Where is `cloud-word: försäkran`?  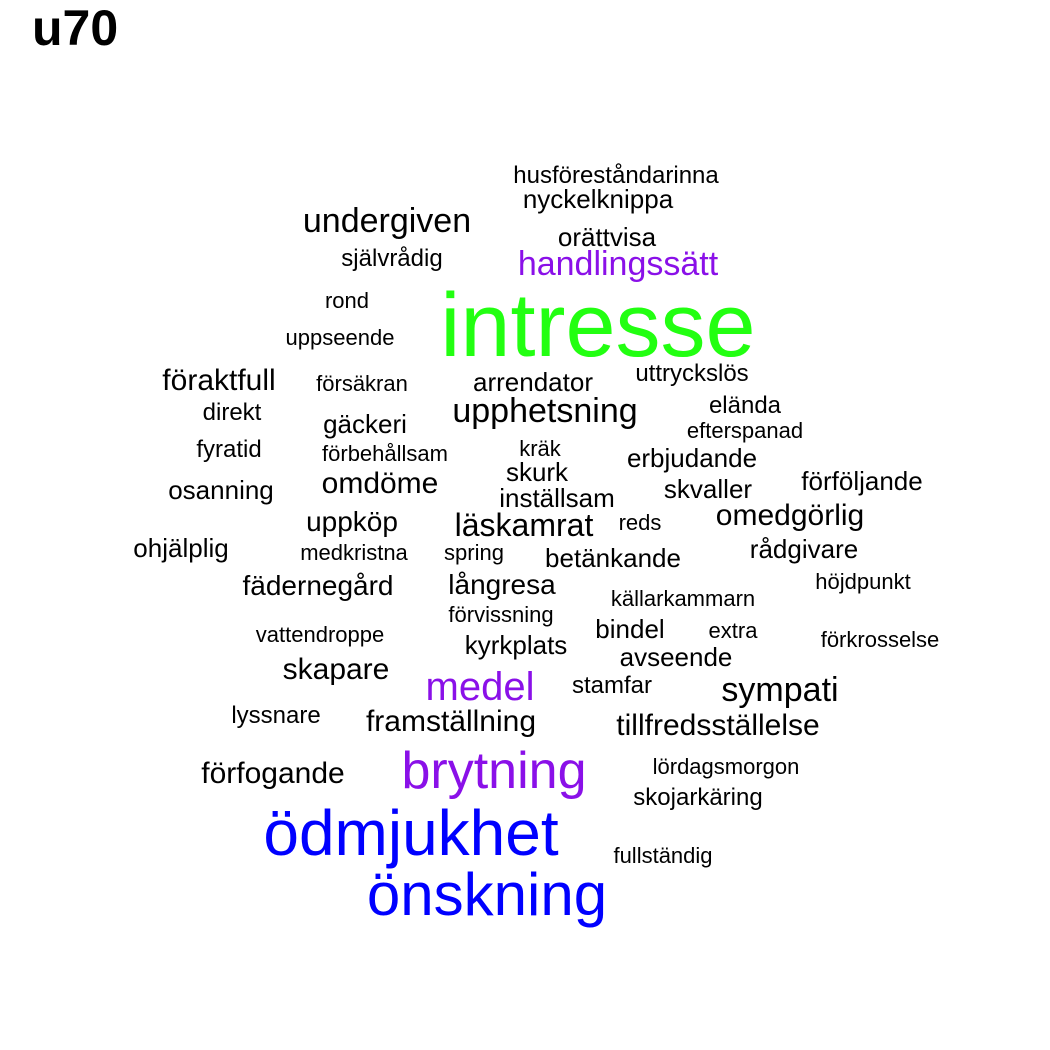 cloud-word: försäkran is located at coordinates (362, 383).